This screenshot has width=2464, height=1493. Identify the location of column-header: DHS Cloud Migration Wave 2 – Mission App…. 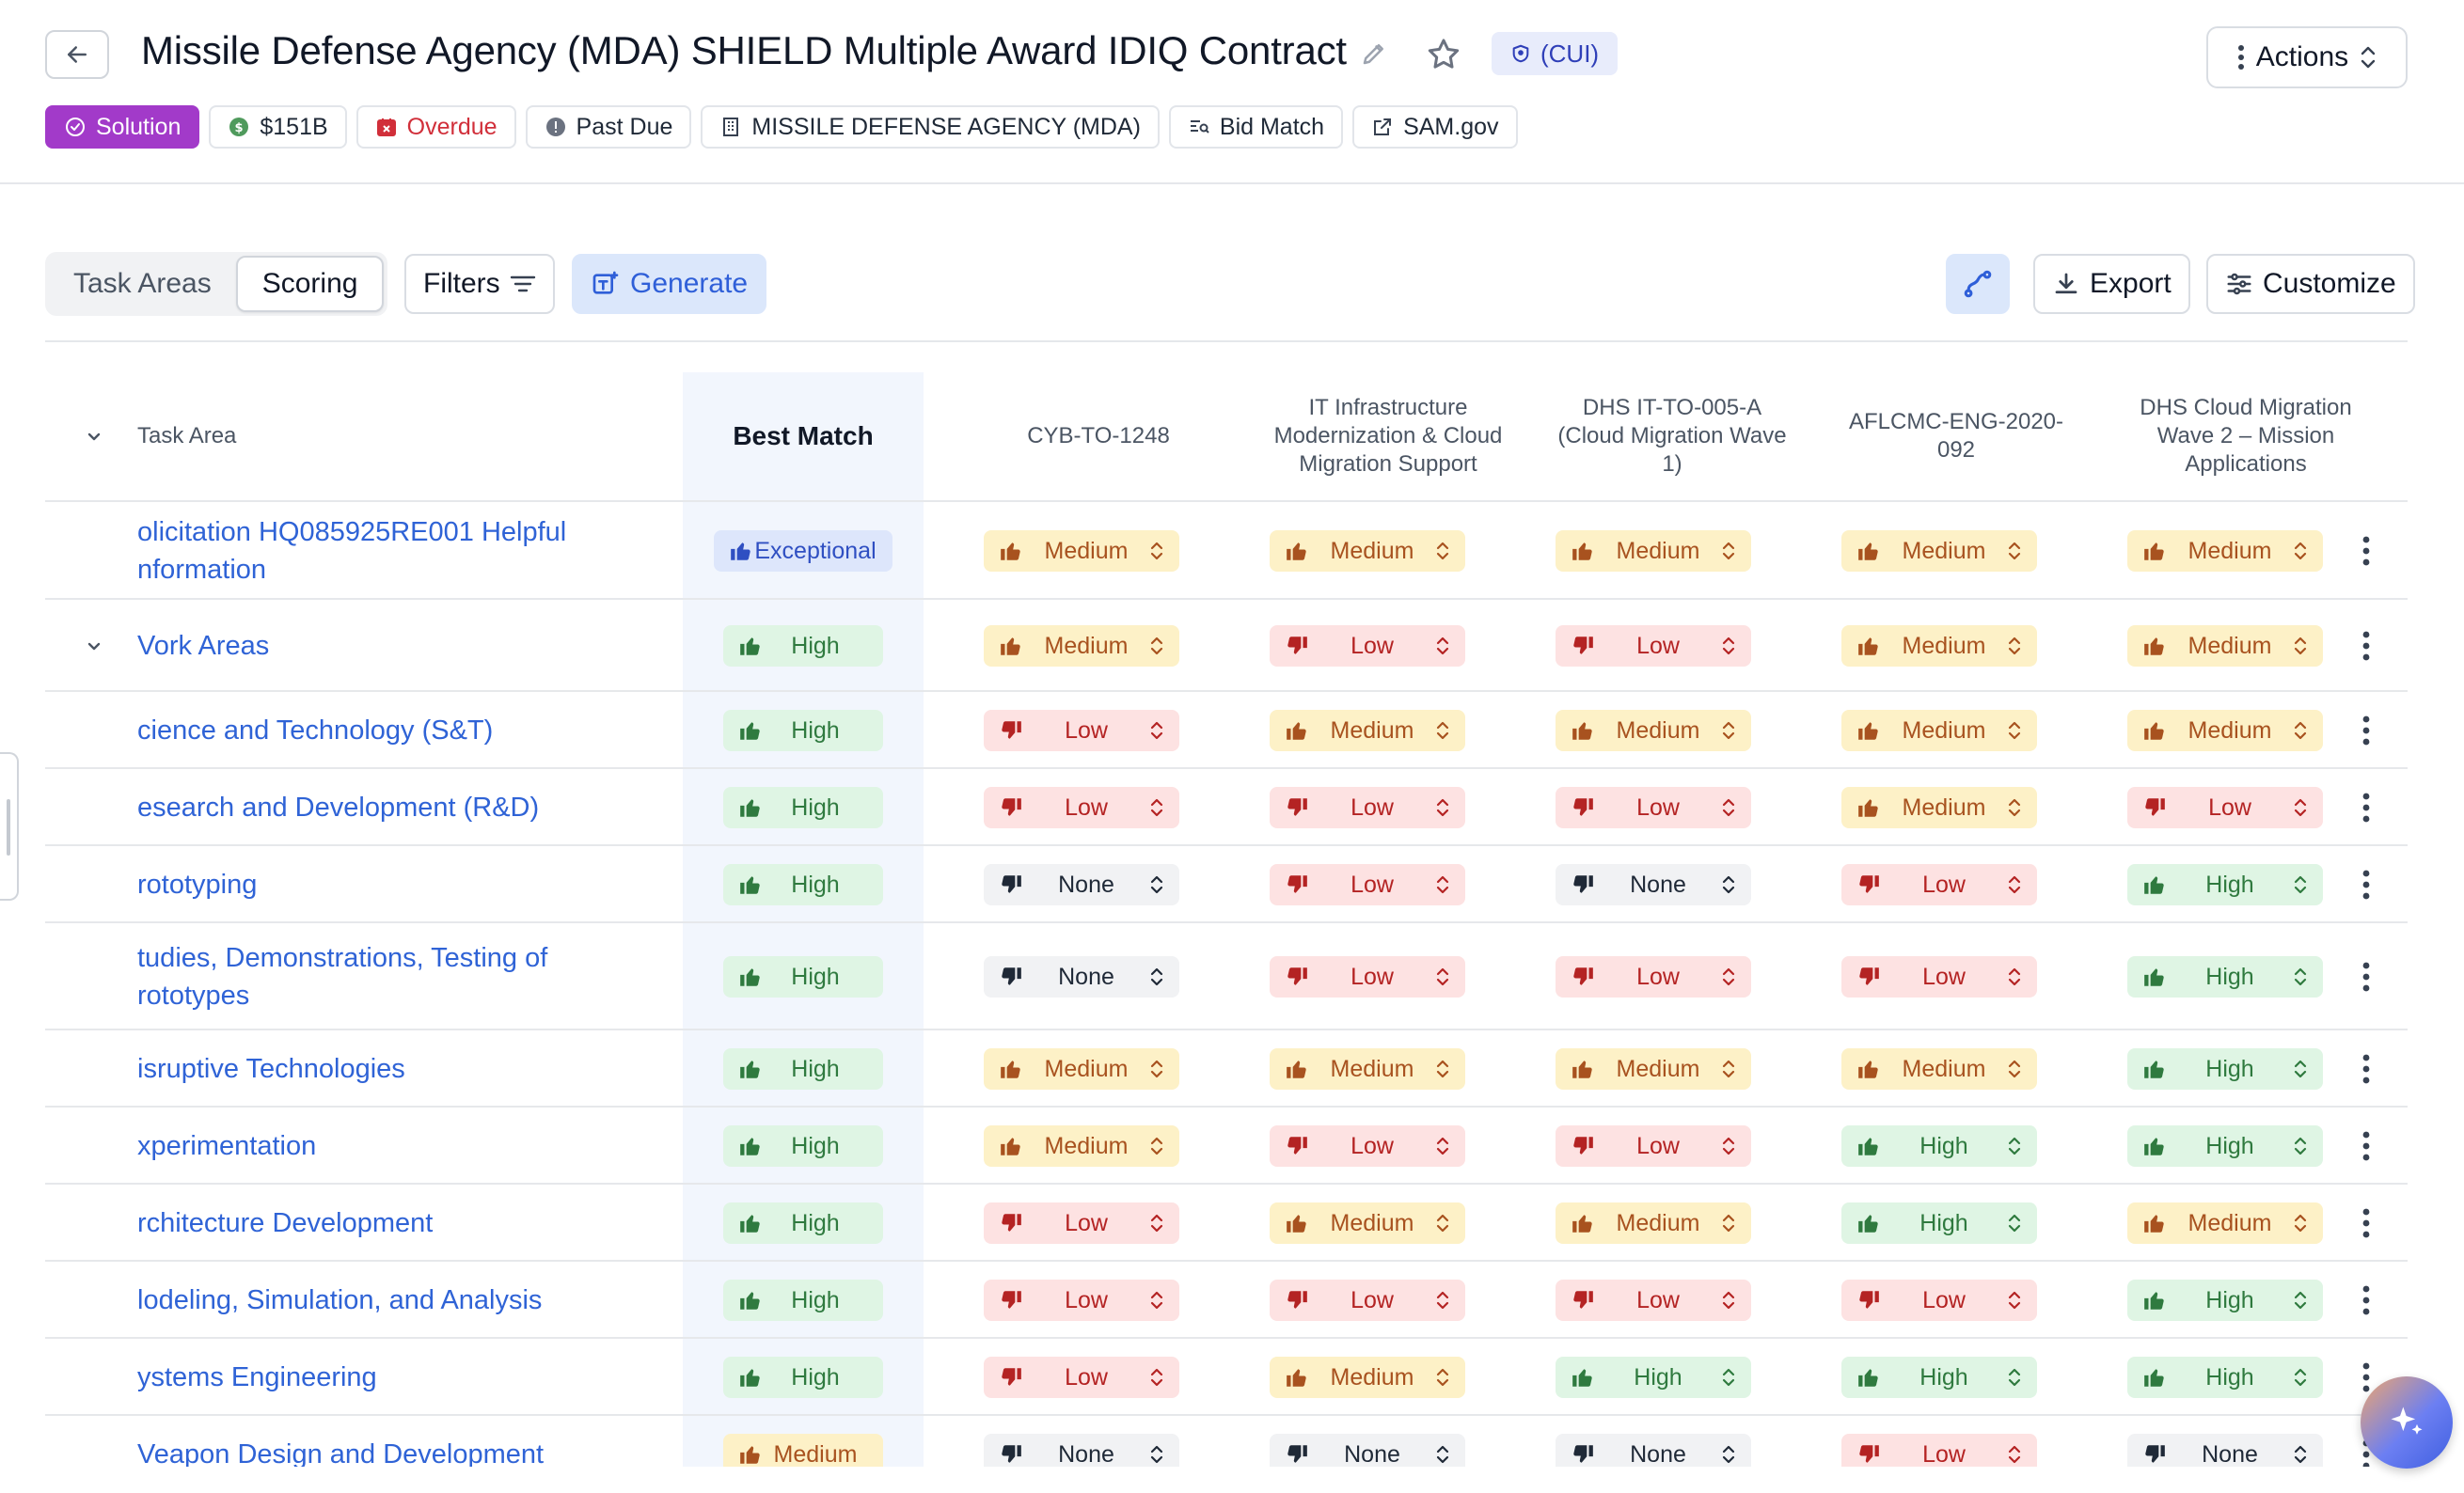
(2246, 436).